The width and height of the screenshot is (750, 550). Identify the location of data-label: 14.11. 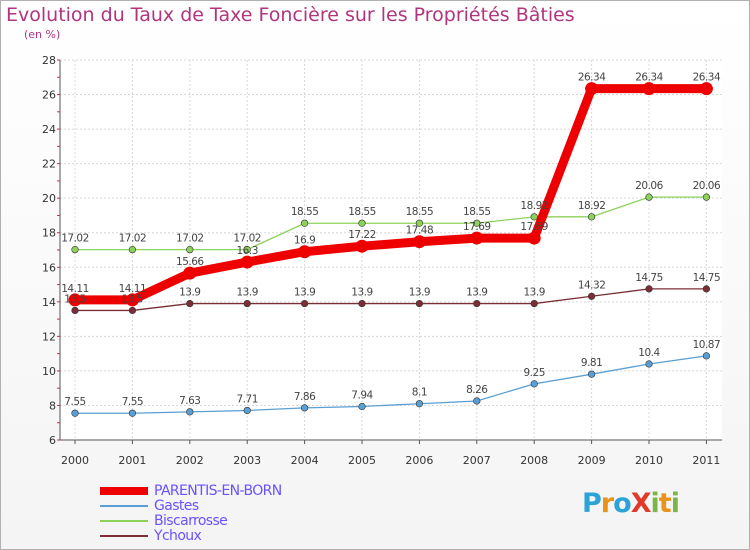
(133, 289).